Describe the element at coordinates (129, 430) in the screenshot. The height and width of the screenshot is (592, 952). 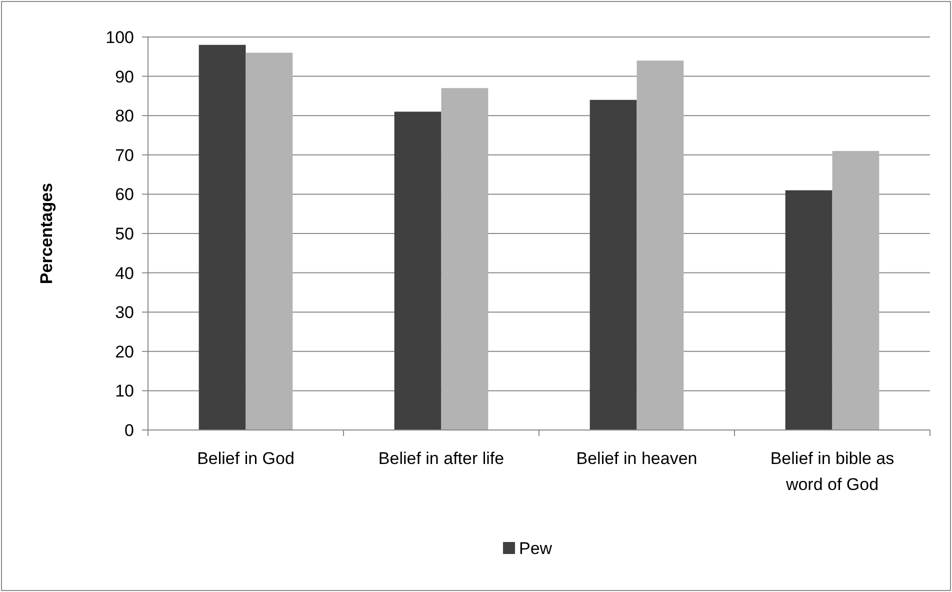
I see `y-tick-label: 0` at that location.